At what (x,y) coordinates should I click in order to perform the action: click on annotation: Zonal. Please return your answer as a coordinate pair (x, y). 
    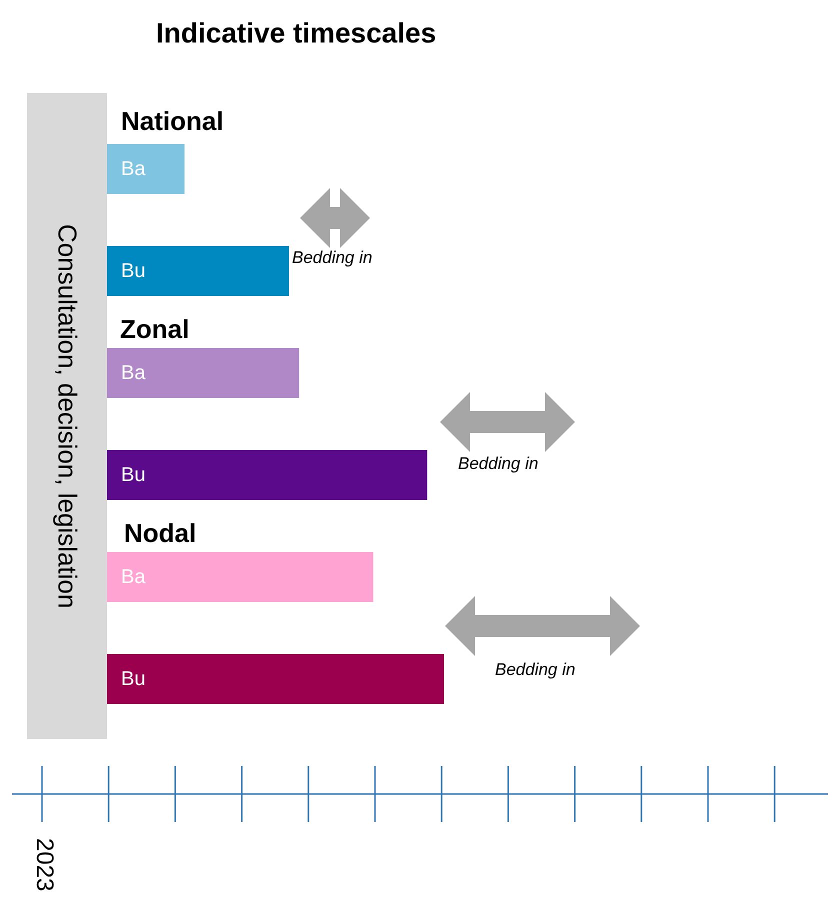
    Looking at the image, I should click on (155, 329).